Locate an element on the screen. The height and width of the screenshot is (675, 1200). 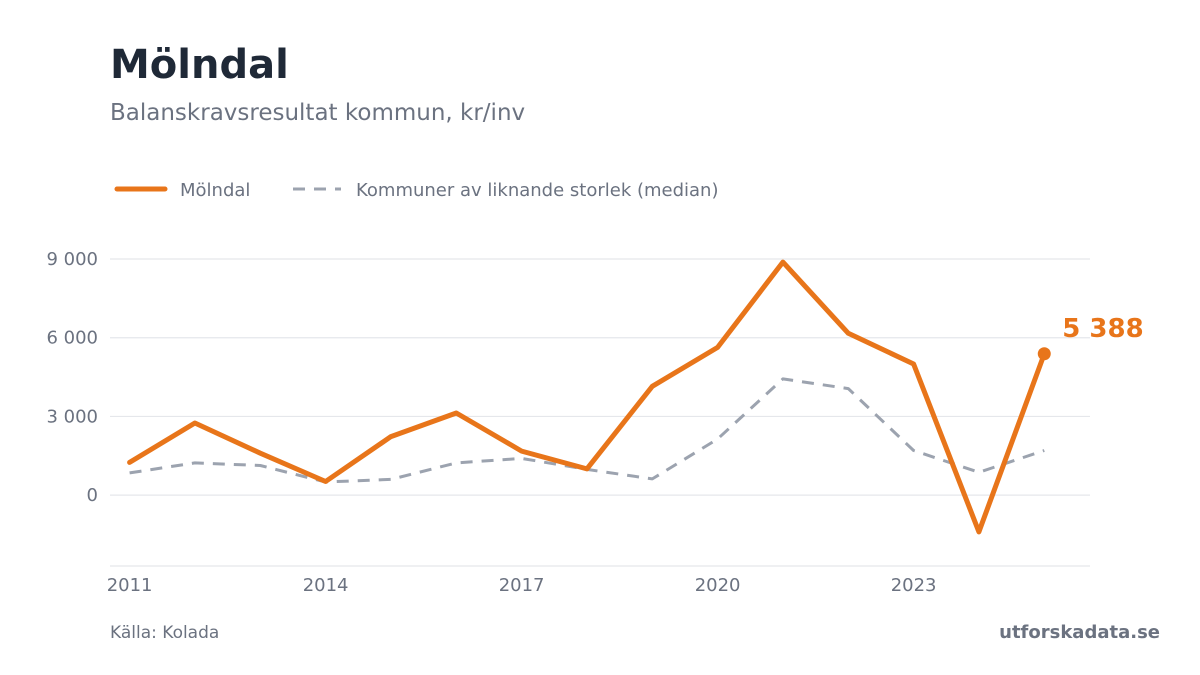
x-tick-label: 2020 is located at coordinates (718, 585).